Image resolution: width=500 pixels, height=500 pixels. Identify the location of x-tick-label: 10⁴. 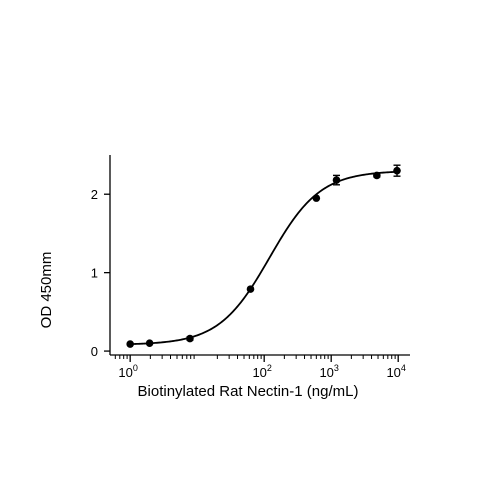
(395, 371).